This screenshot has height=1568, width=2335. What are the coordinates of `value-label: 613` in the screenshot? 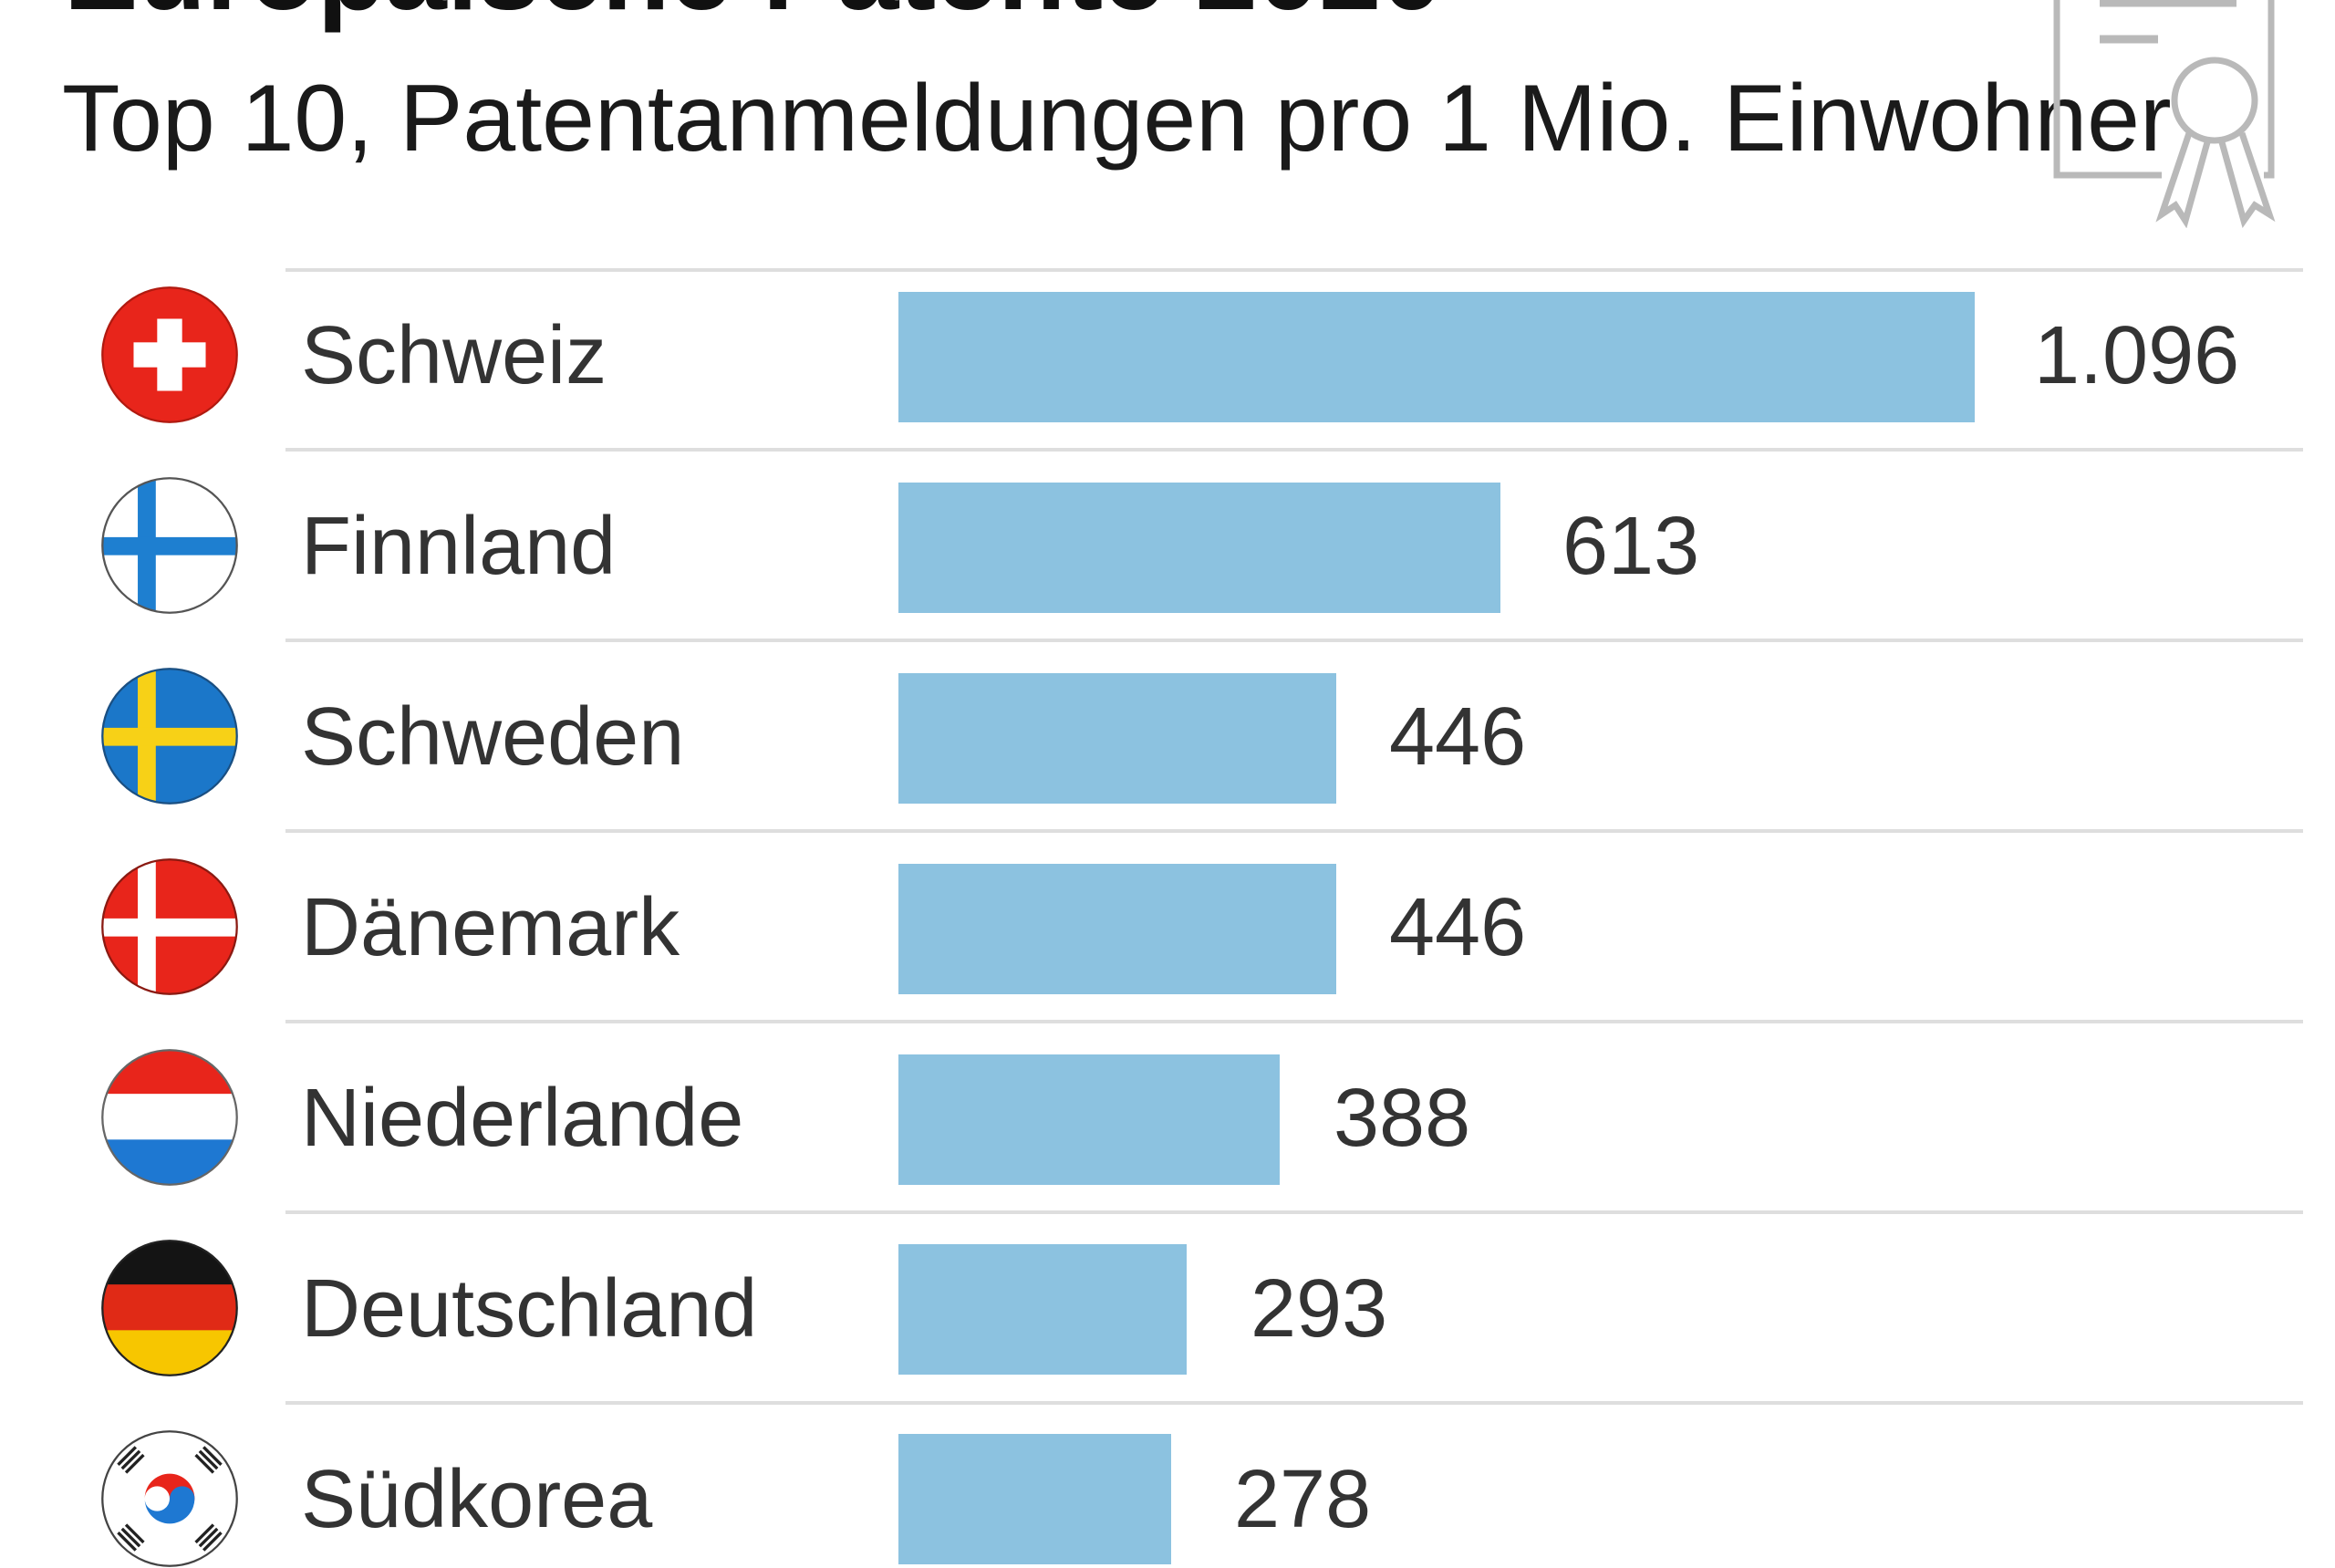 It's located at (1631, 547).